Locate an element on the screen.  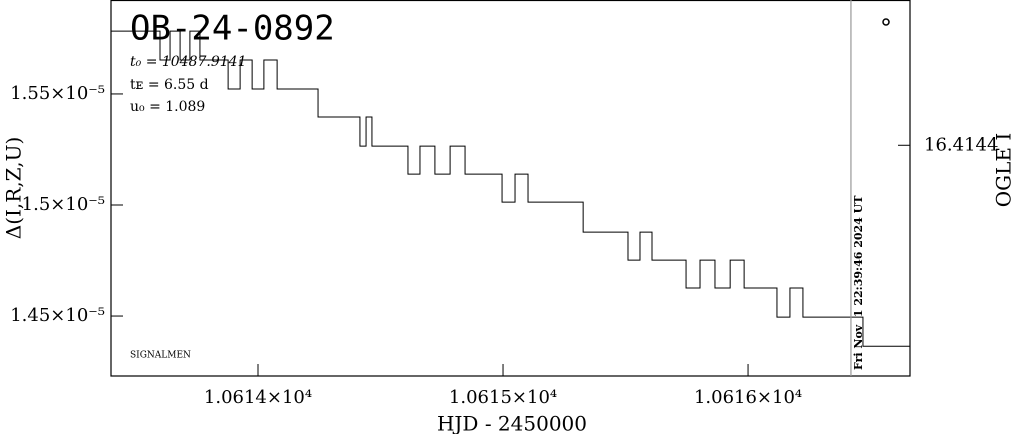
annotation: t₀ = 10487.9141 is located at coordinates (188, 62).